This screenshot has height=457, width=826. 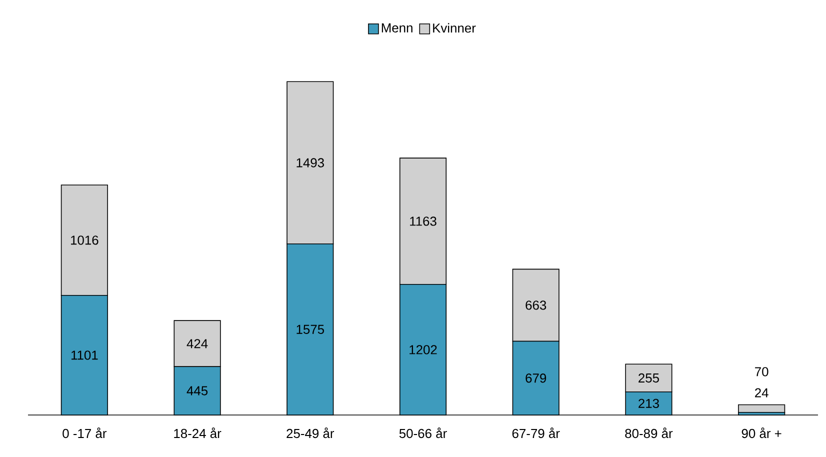 I want to click on x-tick-label: 50-66 år, so click(x=423, y=433).